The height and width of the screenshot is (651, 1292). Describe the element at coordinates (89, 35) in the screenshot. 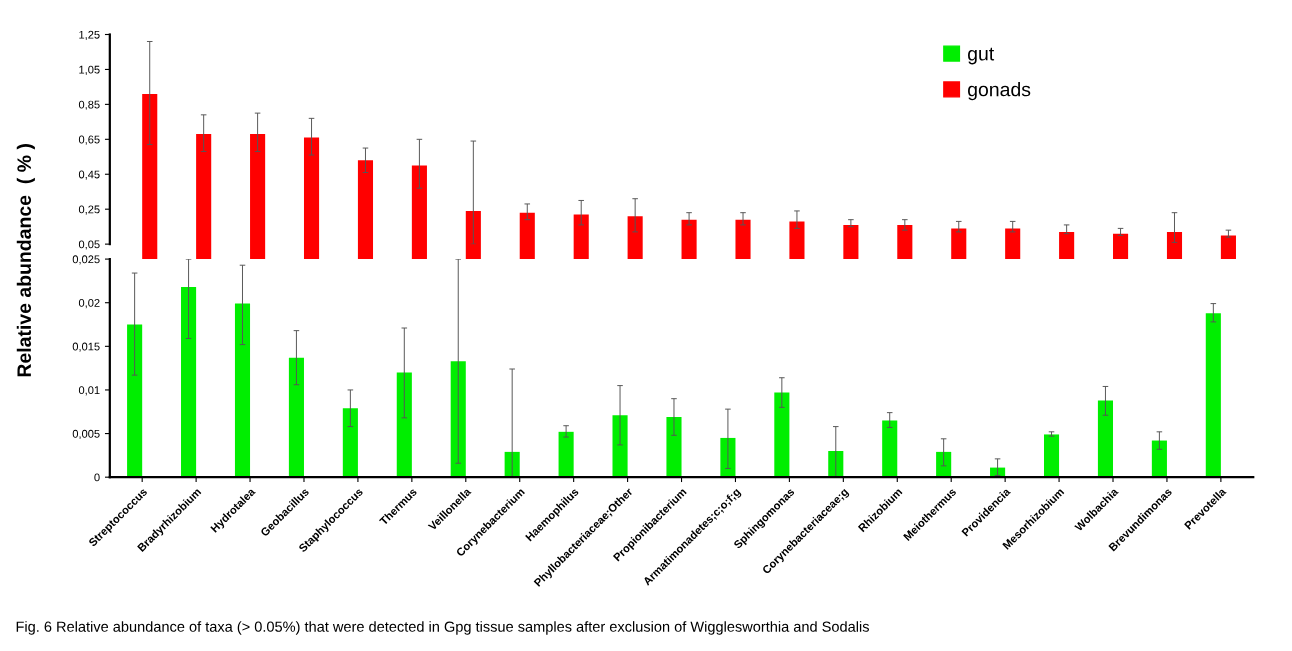

I see `y-tick-label: 1,25` at that location.